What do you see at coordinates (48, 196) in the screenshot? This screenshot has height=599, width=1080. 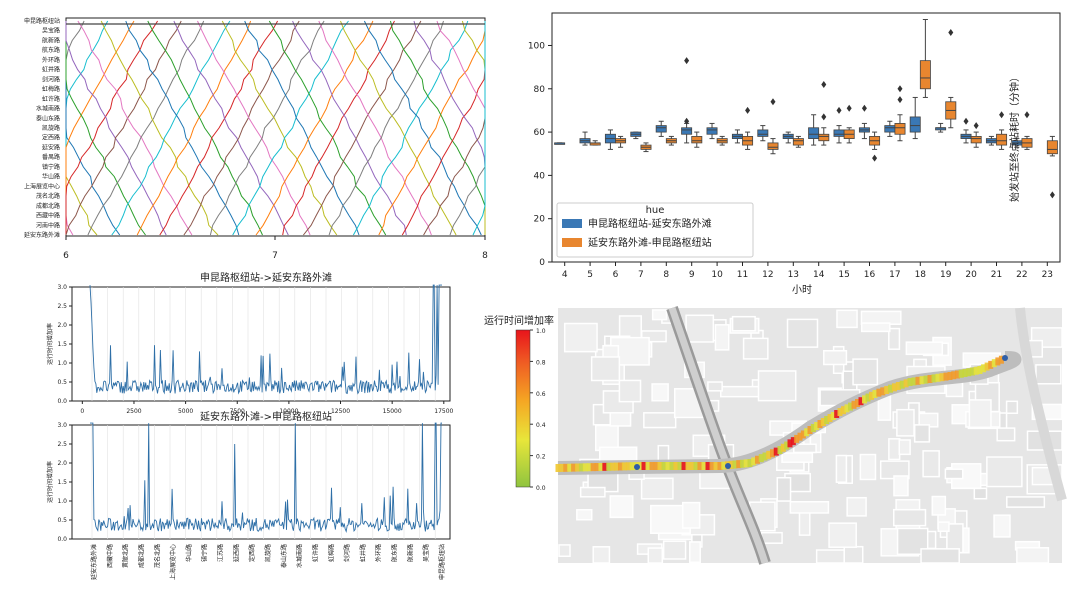 I see `station-label: 茂名北路` at bounding box center [48, 196].